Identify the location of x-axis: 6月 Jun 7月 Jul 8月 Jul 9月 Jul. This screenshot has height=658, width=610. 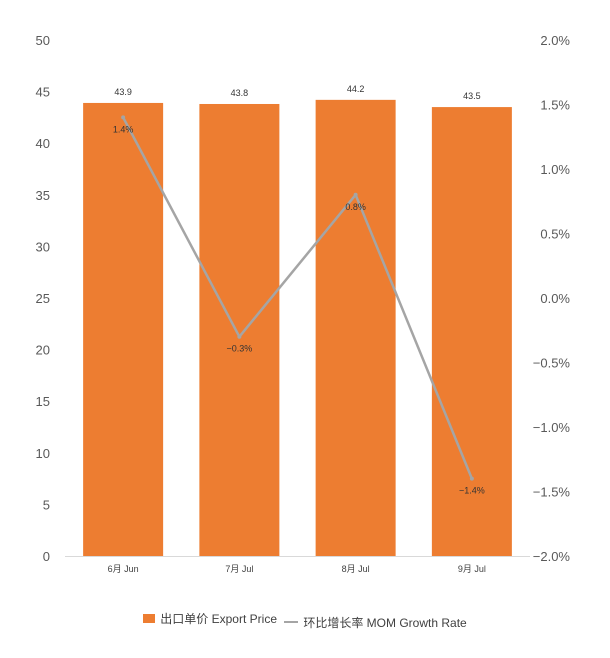
(297, 565).